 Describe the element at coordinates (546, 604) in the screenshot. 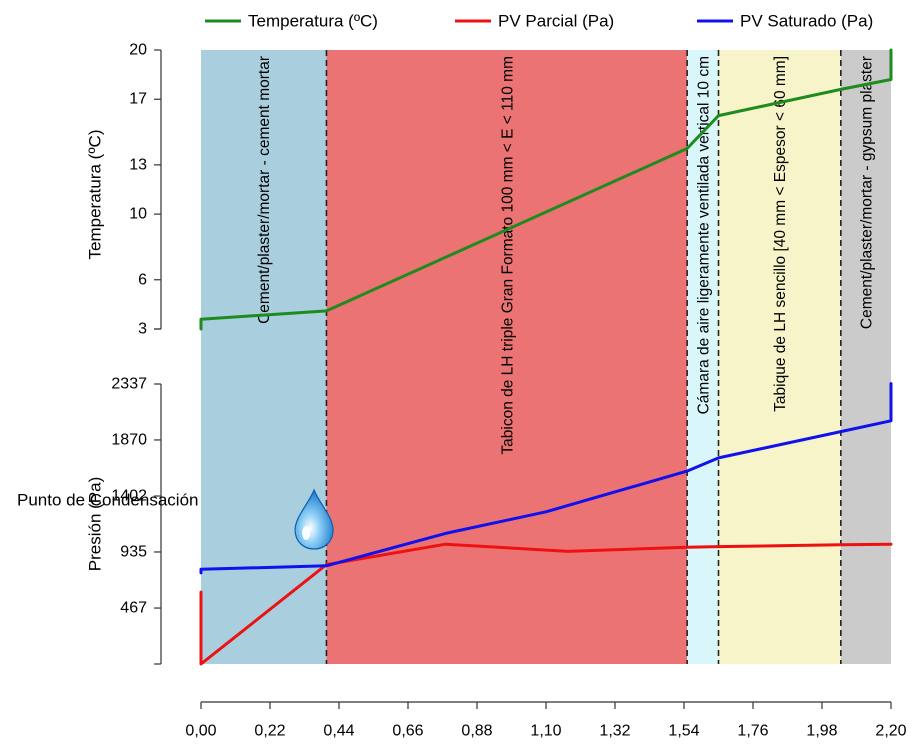

I see `series-line-pv-parcial-pa` at that location.